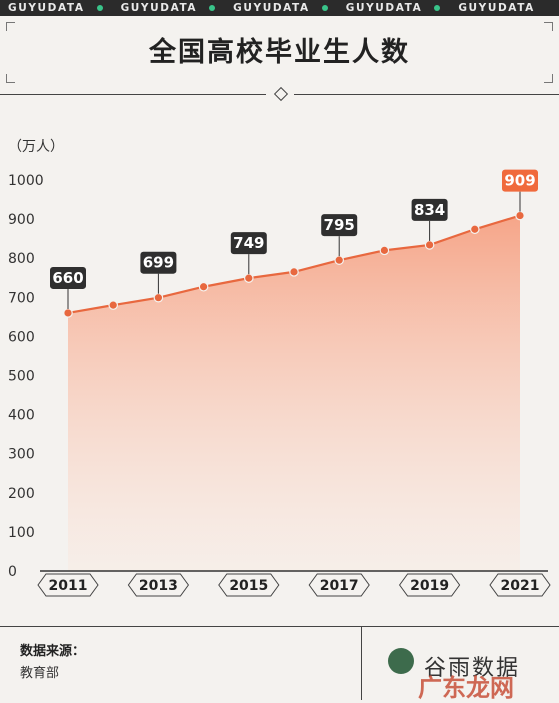 The width and height of the screenshot is (559, 703). I want to click on y-tick-label: 600, so click(21, 337).